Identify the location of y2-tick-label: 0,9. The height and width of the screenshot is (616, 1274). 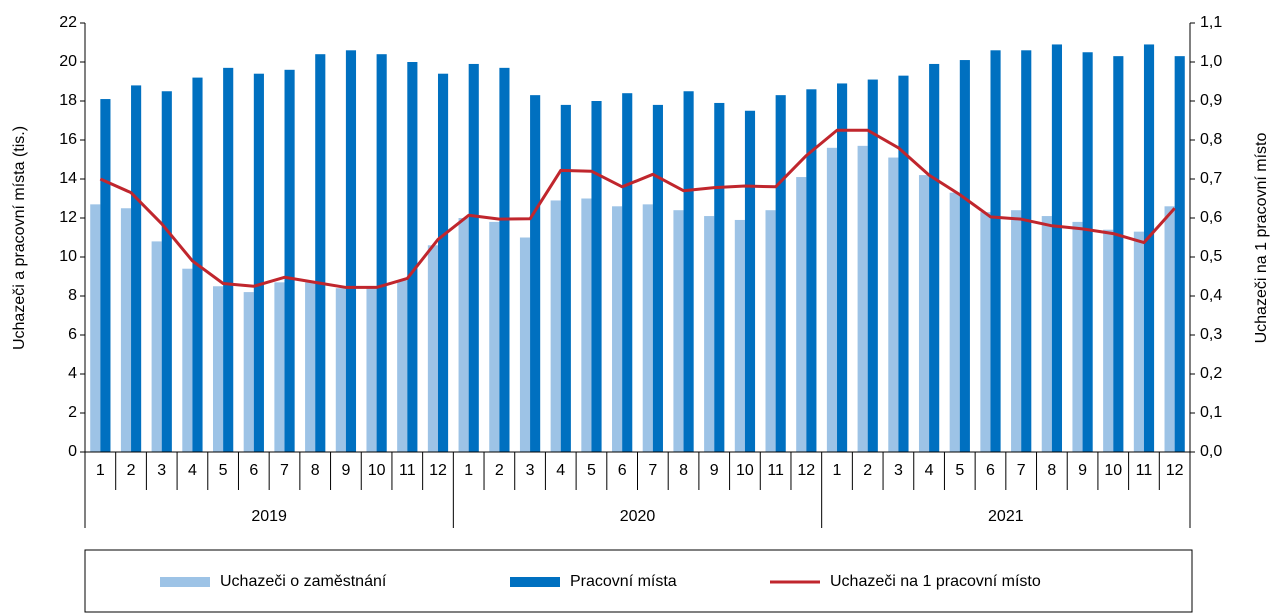
(1211, 100).